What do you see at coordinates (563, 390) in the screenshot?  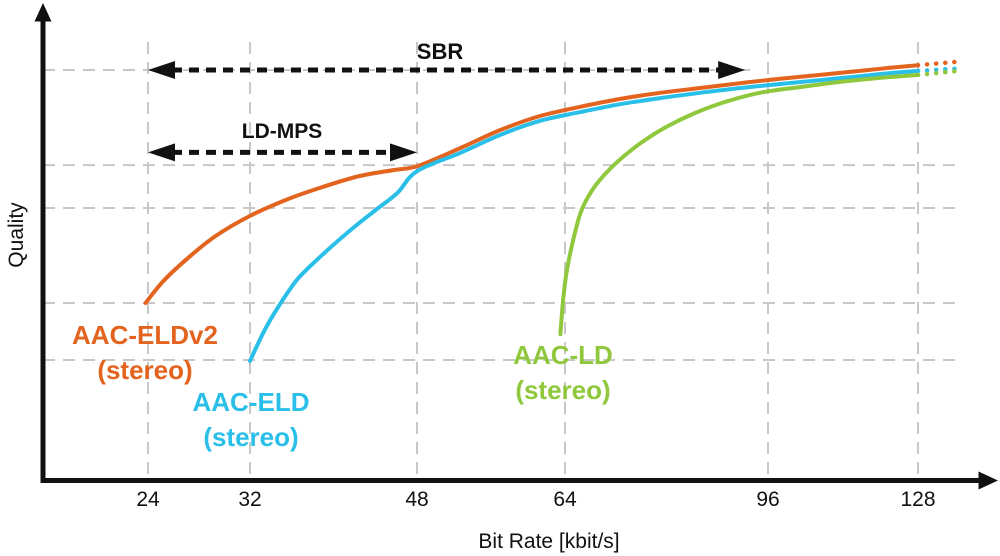 I see `series-label-aac-ld-mode: (stereo)` at bounding box center [563, 390].